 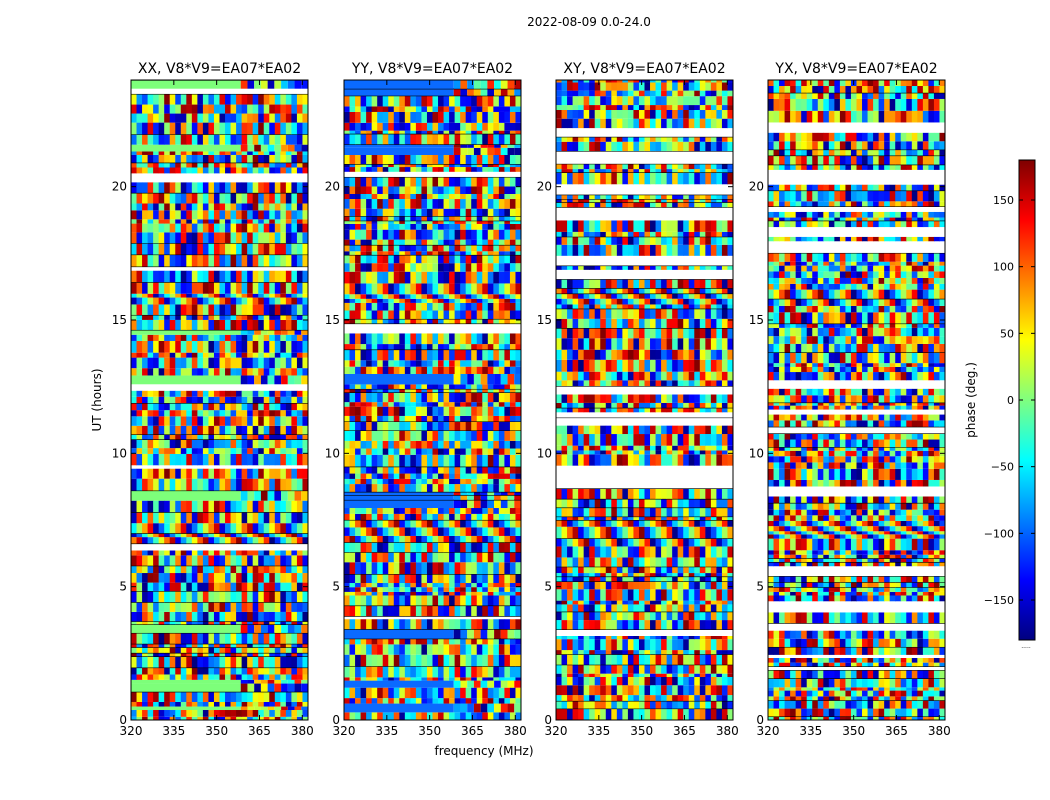 I want to click on x-tick-label: 350, so click(x=216, y=731).